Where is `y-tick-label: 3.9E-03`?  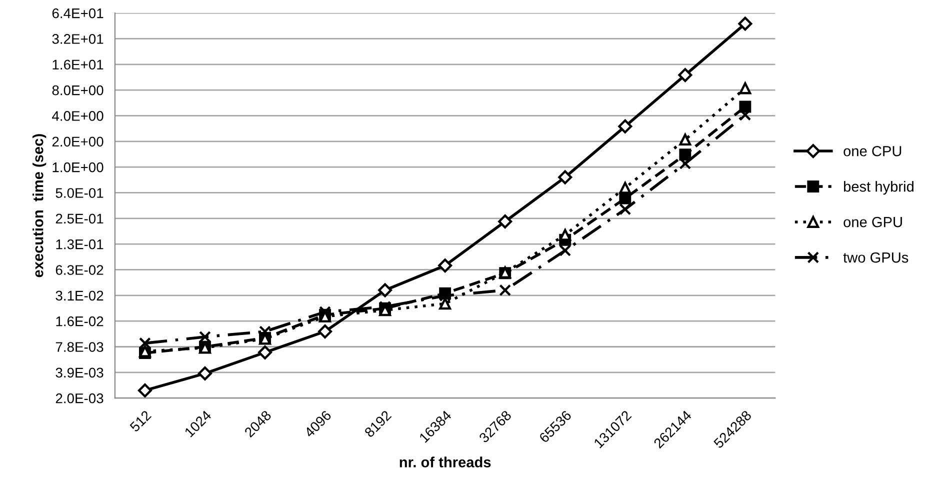
y-tick-label: 3.9E-03 is located at coordinates (80, 373).